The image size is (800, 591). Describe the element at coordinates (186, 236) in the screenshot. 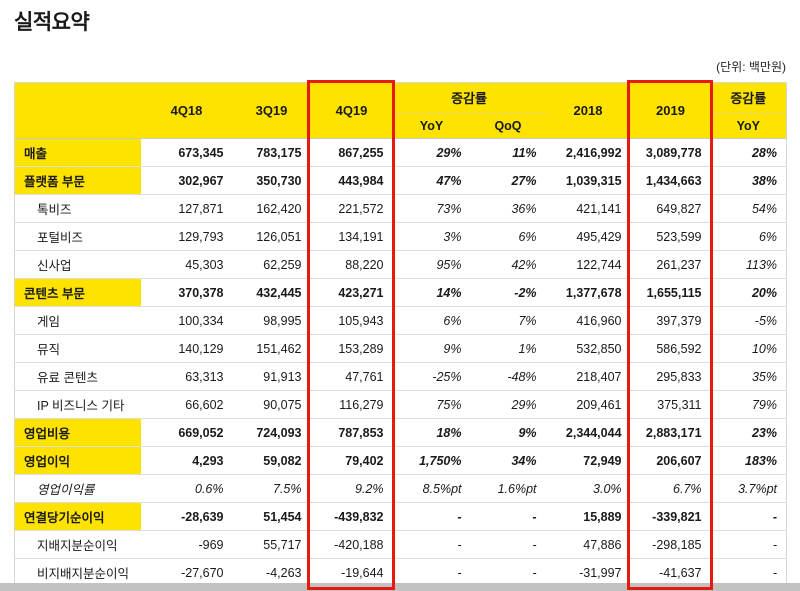

I see `cell: 129,793` at that location.